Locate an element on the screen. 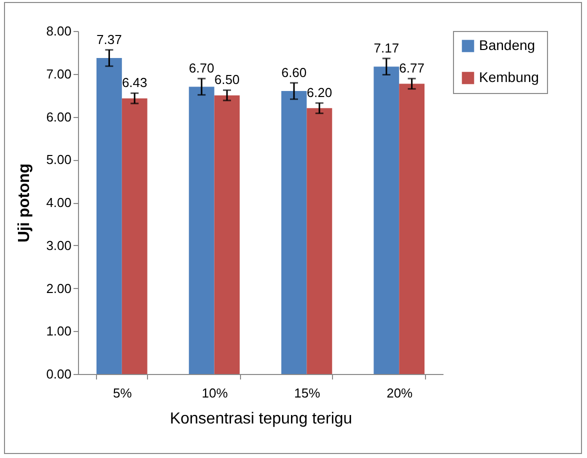 The image size is (587, 458). legend-label: Kembung is located at coordinates (509, 77).